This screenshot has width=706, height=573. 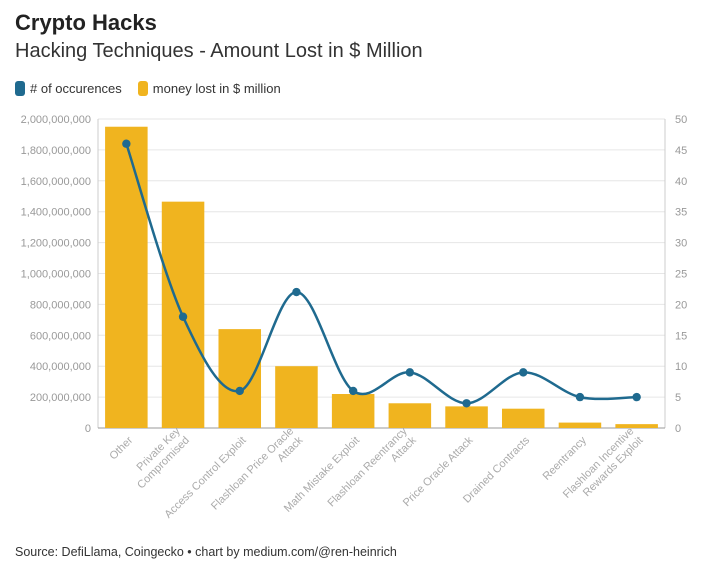 What do you see at coordinates (20, 88) in the screenshot?
I see `legend-swatch-occurences` at bounding box center [20, 88].